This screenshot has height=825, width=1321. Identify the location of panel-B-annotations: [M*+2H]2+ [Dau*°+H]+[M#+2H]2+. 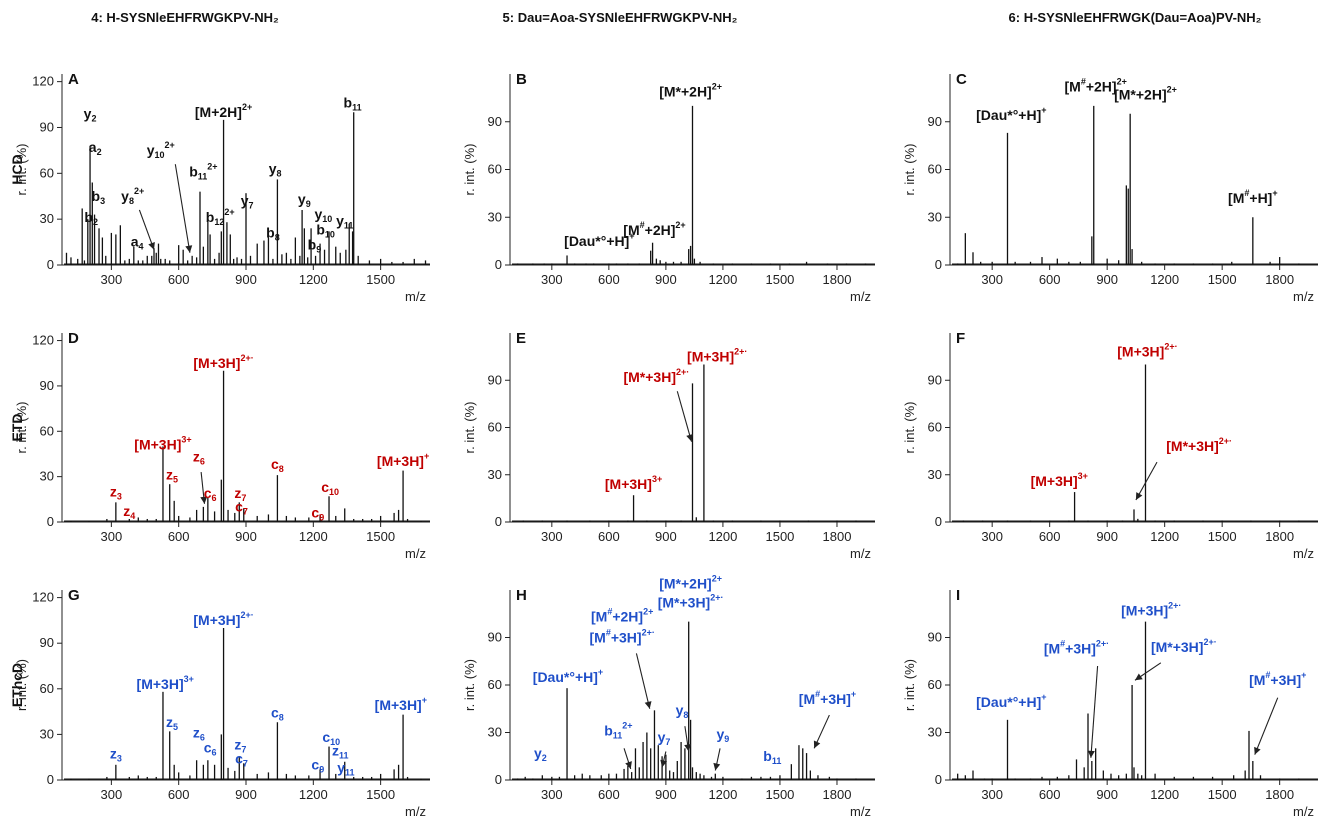
(643, 165).